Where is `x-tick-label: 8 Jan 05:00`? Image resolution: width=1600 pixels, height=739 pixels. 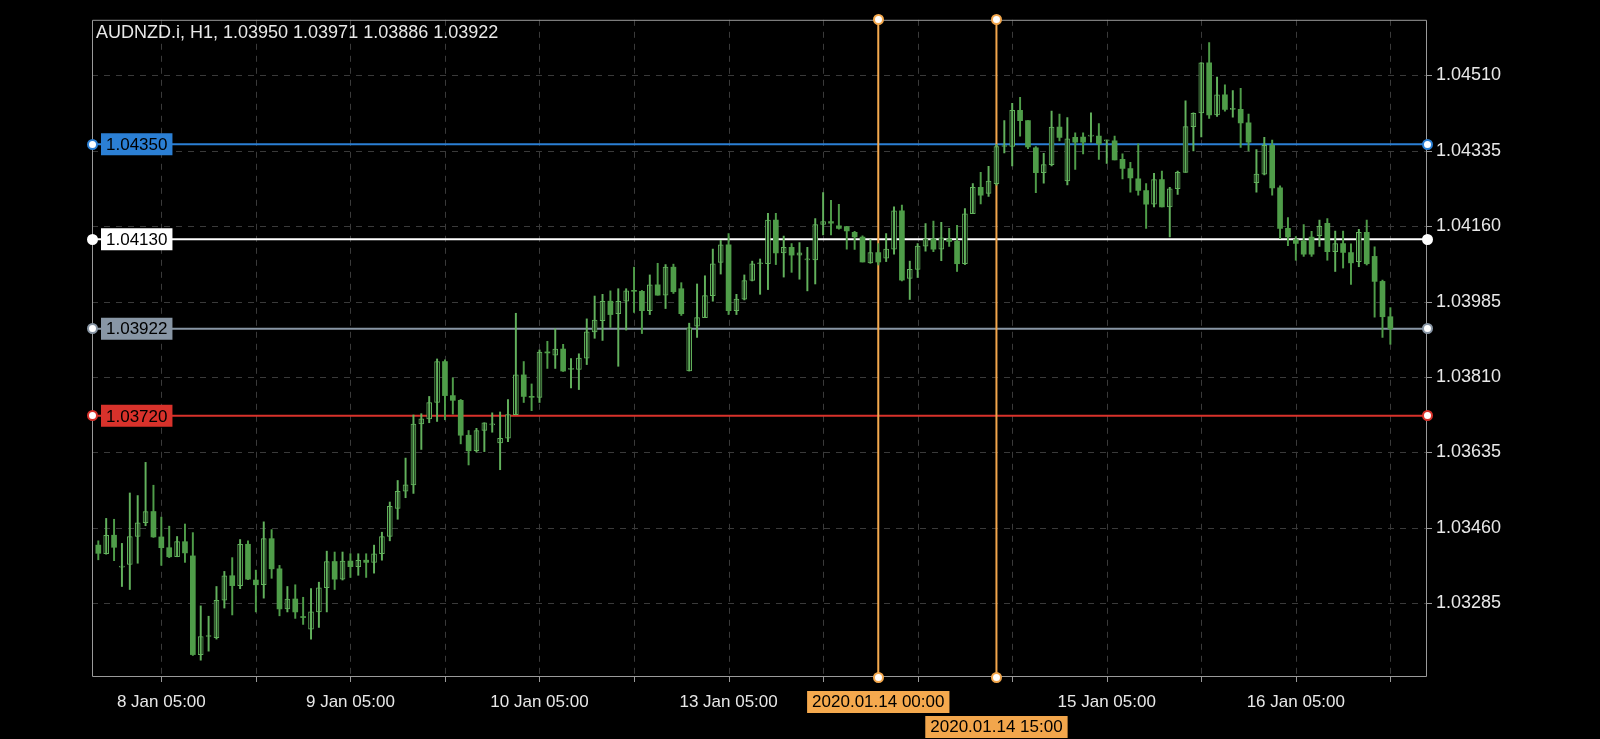 x-tick-label: 8 Jan 05:00 is located at coordinates (161, 701).